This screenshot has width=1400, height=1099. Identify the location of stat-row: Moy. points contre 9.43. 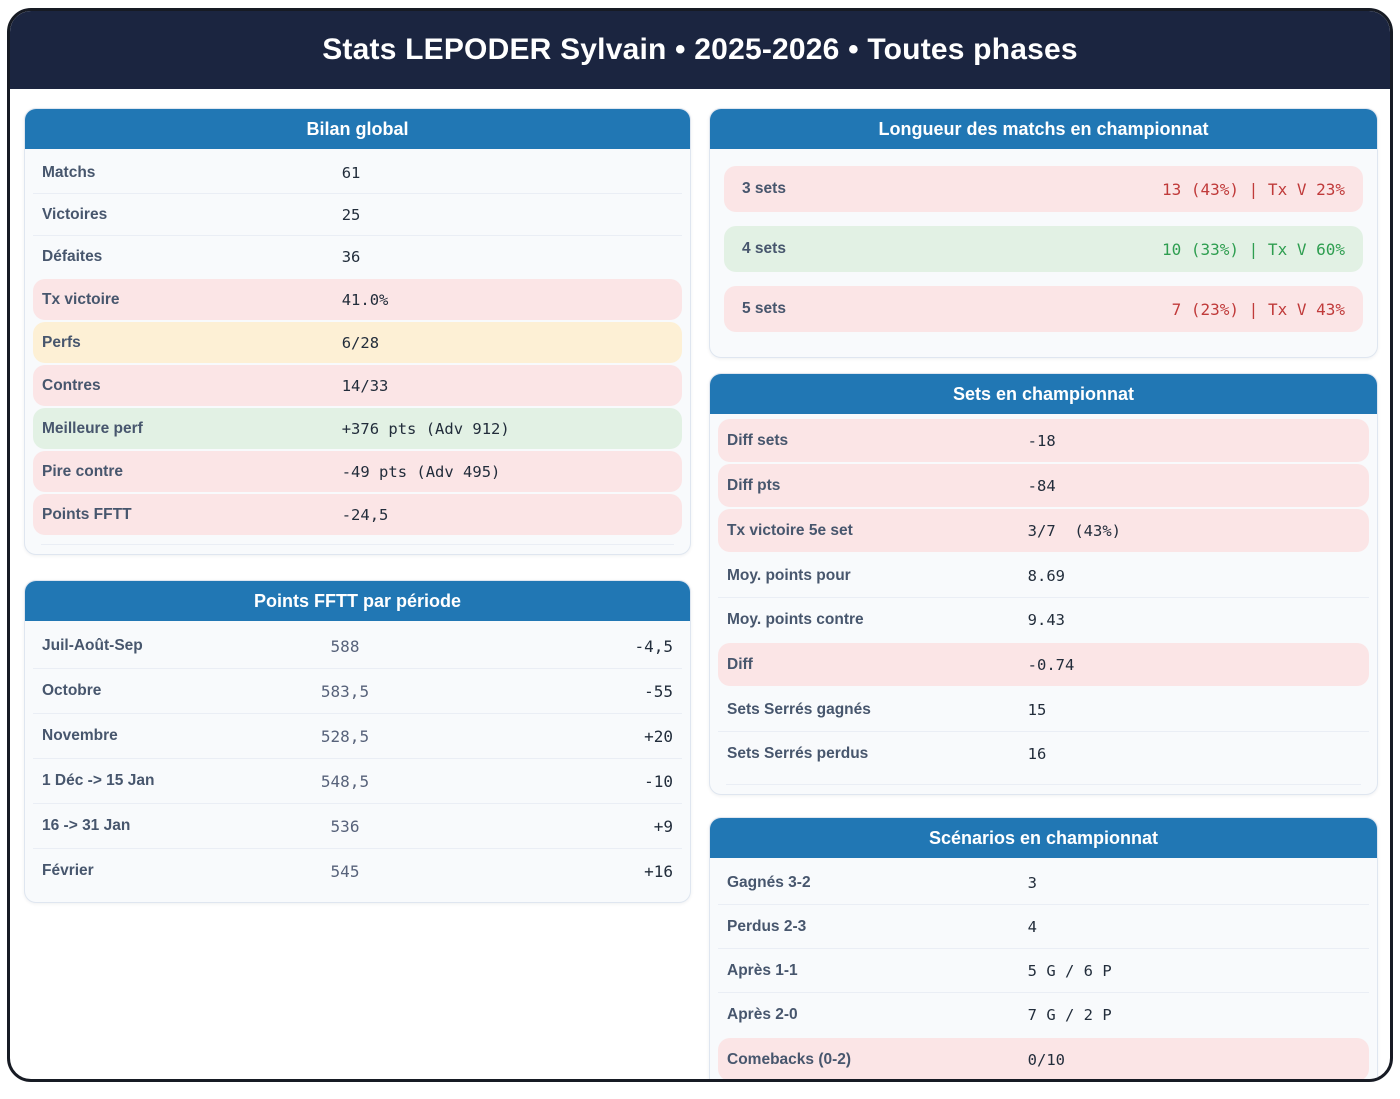
(1043, 619).